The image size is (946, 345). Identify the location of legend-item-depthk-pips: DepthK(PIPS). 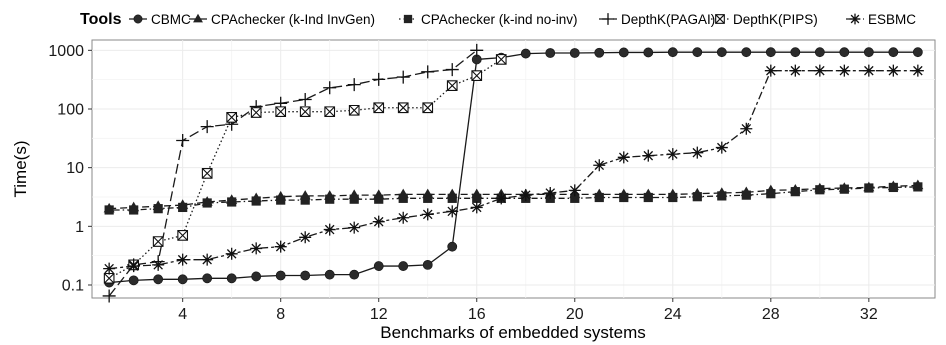
(764, 19).